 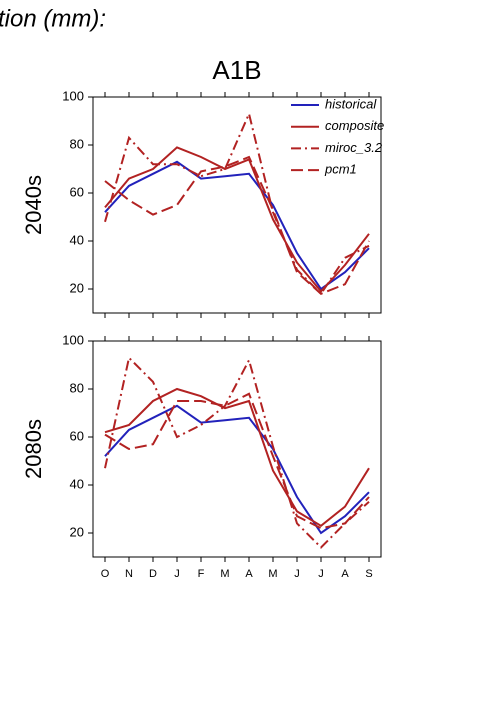 I want to click on x-tick-label: N, so click(x=129, y=574).